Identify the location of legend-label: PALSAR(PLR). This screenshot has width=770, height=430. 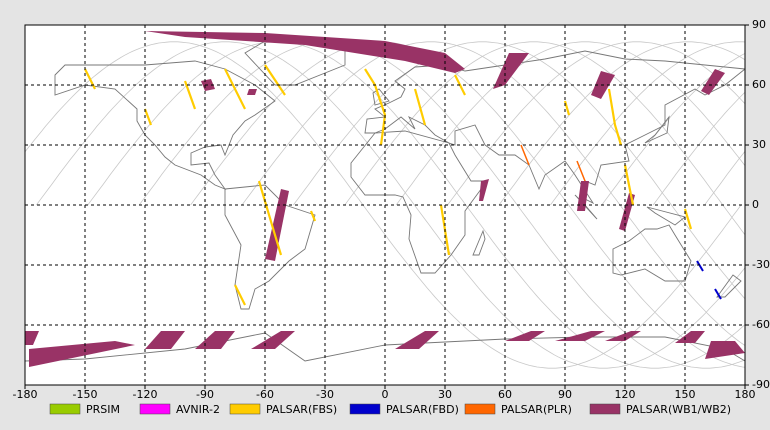
(536, 409).